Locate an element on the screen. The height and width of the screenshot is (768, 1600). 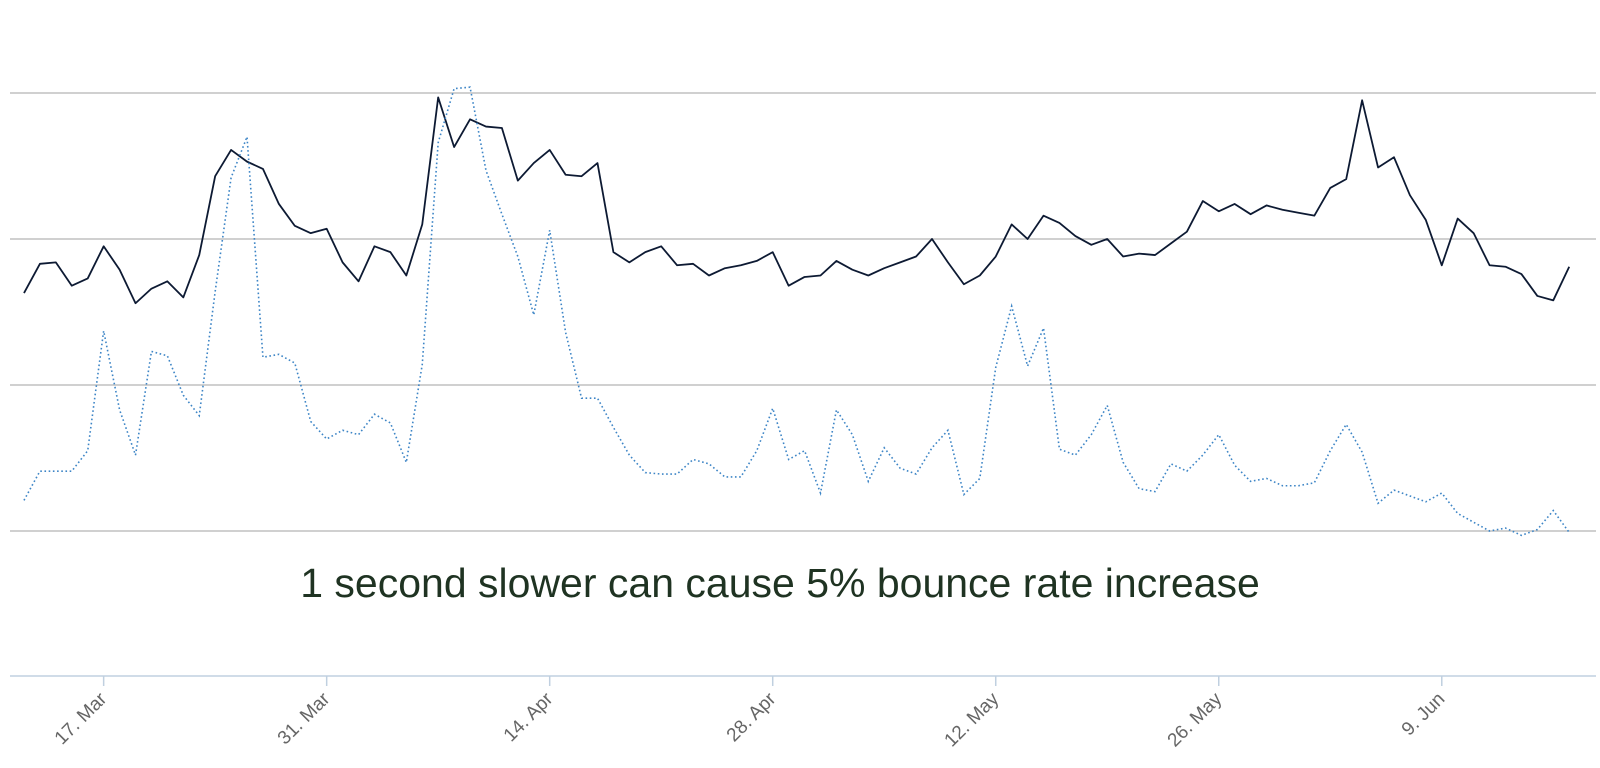
x-tick-label-1: 31. Mar is located at coordinates (304, 718).